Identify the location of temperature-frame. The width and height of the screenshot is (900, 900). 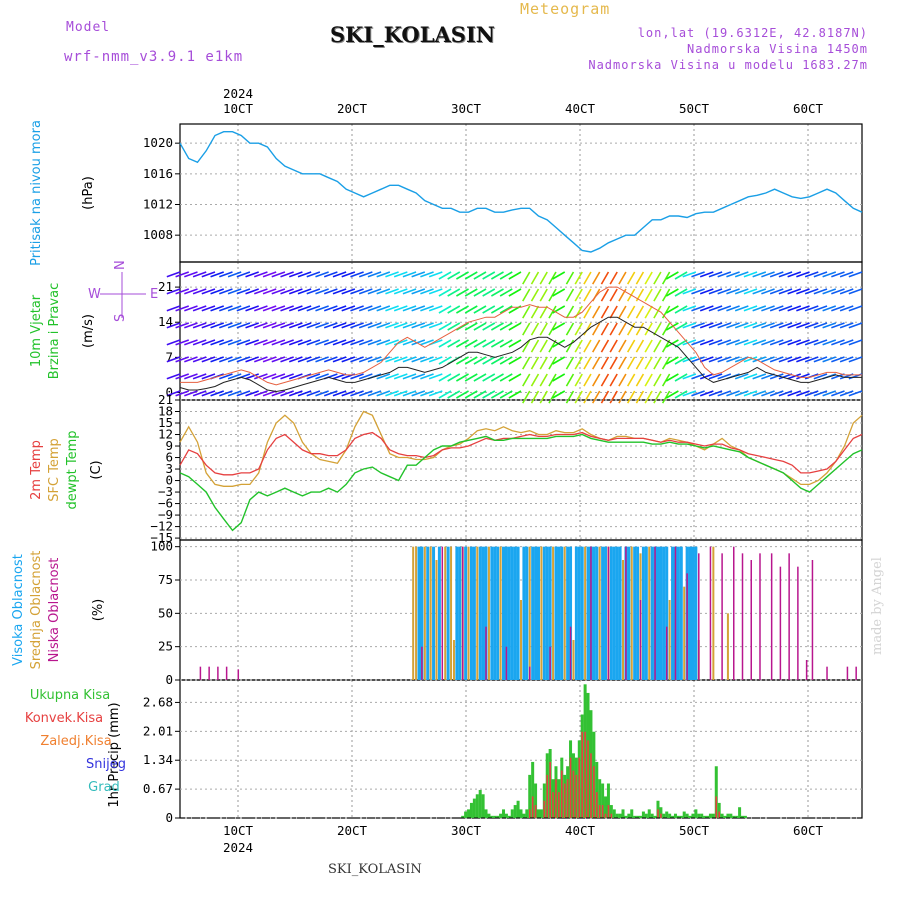
(521, 470).